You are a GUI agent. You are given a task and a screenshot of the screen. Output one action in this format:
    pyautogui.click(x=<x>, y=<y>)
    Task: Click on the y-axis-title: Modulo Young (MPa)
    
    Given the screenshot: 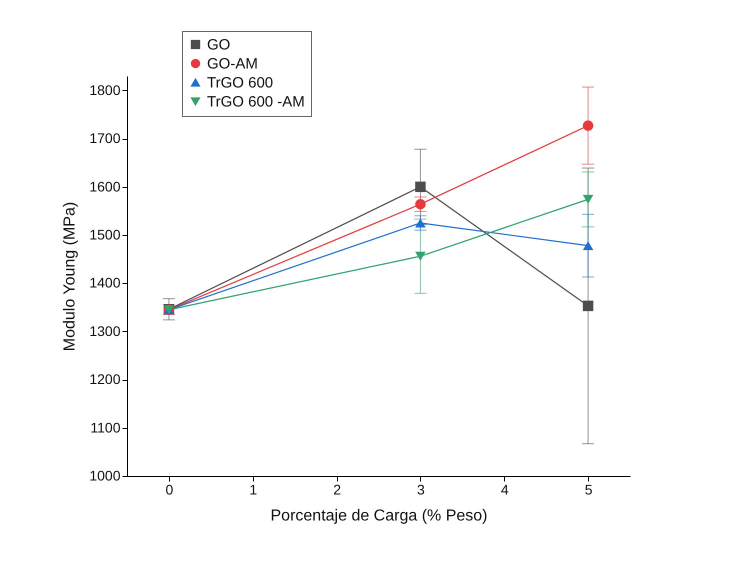 What is the action you would take?
    pyautogui.click(x=69, y=277)
    